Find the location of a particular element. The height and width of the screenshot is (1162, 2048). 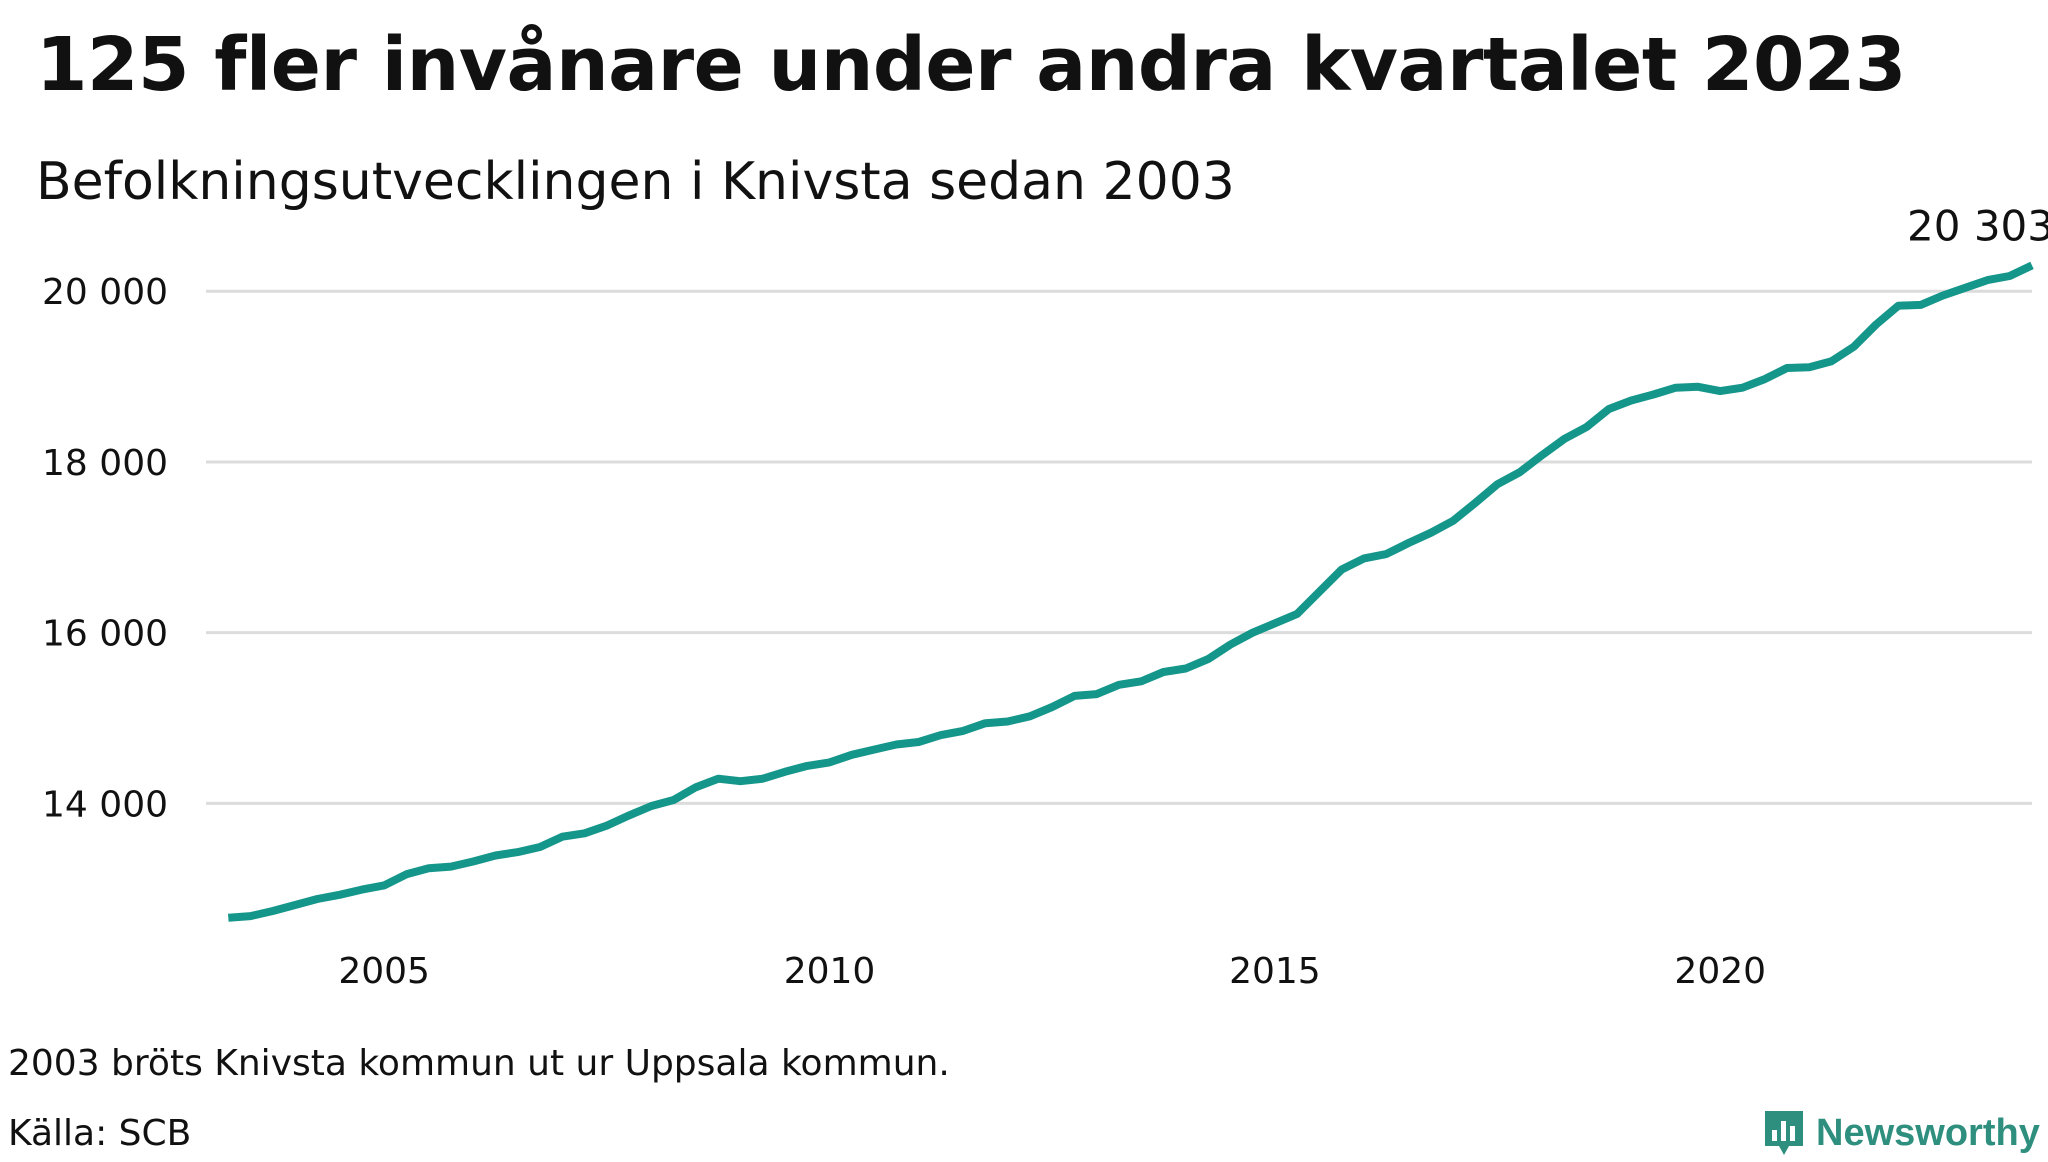

end-value-label: 20 303 is located at coordinates (1977, 225).